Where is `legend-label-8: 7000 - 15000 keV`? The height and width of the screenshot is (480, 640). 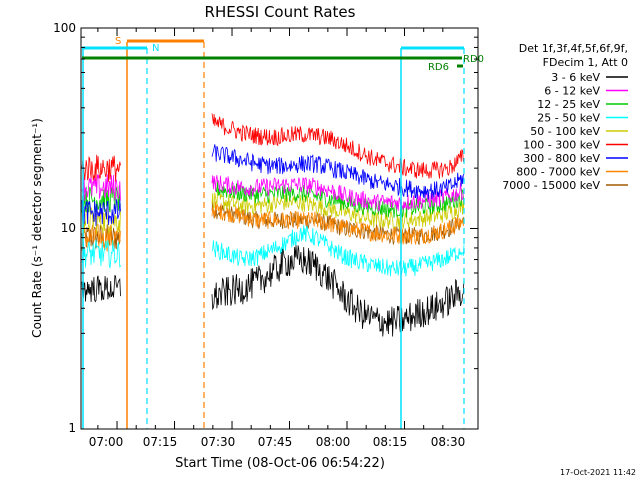 legend-label-8: 7000 - 15000 keV is located at coordinates (551, 185).